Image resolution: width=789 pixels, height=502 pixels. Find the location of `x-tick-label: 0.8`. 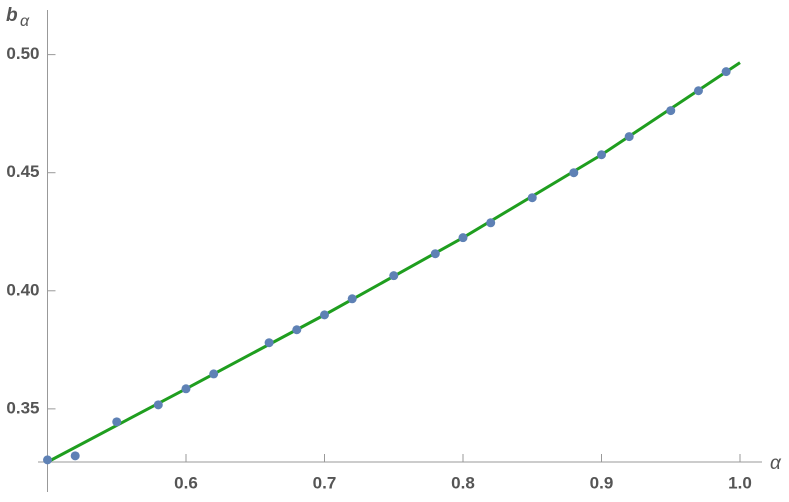

x-tick-label: 0.8 is located at coordinates (463, 482).